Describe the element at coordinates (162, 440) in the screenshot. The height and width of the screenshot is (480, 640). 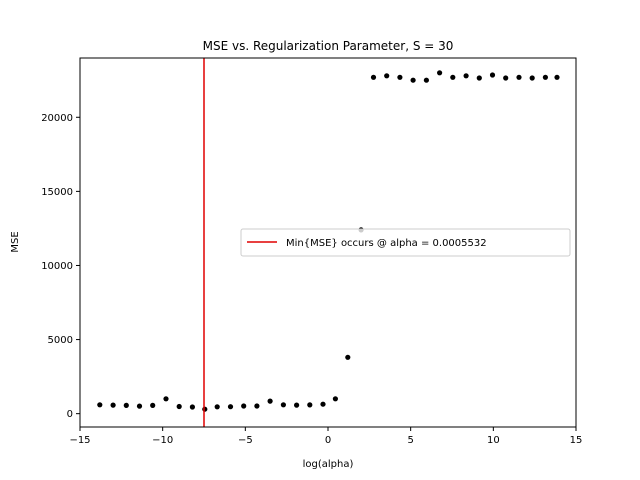
I see `x-tick-label: −10` at that location.